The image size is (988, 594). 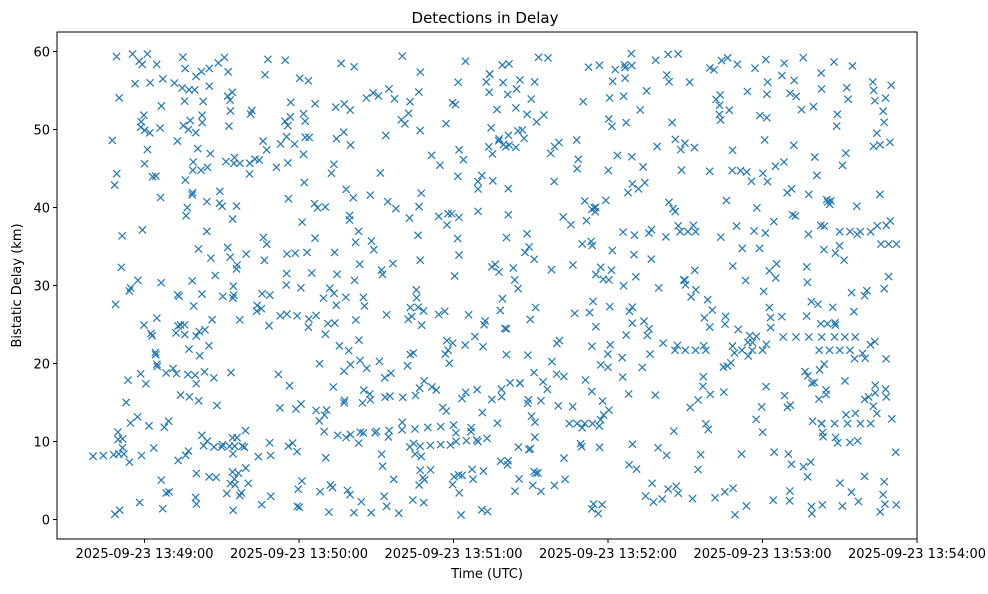 What do you see at coordinates (41, 443) in the screenshot?
I see `y-tick-label: 10` at bounding box center [41, 443].